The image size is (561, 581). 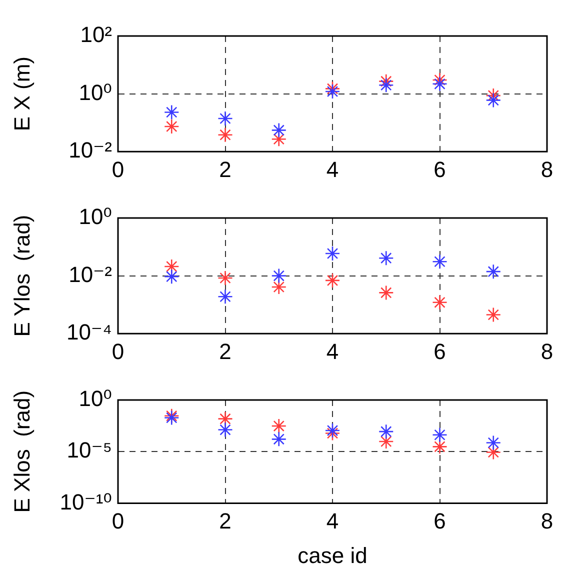 I want to click on y-tick-label: 10², so click(x=96, y=35).